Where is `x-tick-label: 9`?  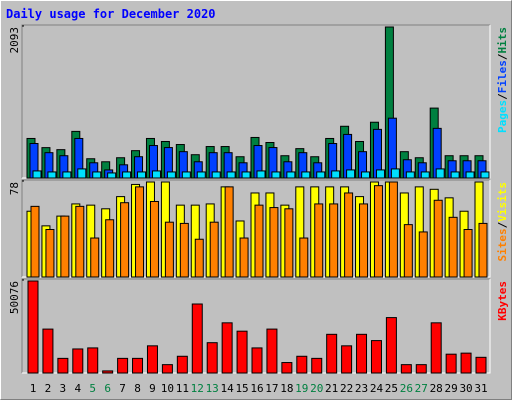
x-tick-label: 9 is located at coordinates (152, 388).